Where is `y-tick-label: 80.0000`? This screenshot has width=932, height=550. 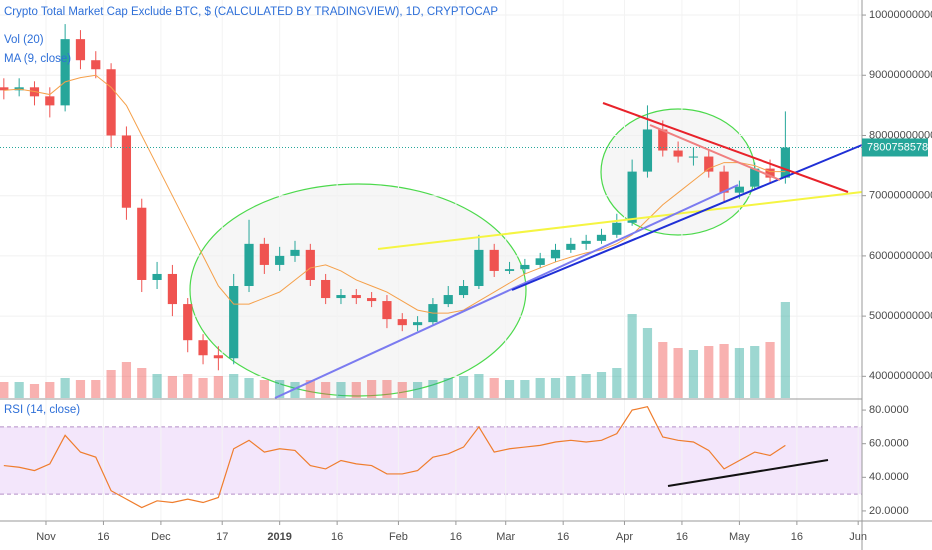 y-tick-label: 80.0000 is located at coordinates (889, 410).